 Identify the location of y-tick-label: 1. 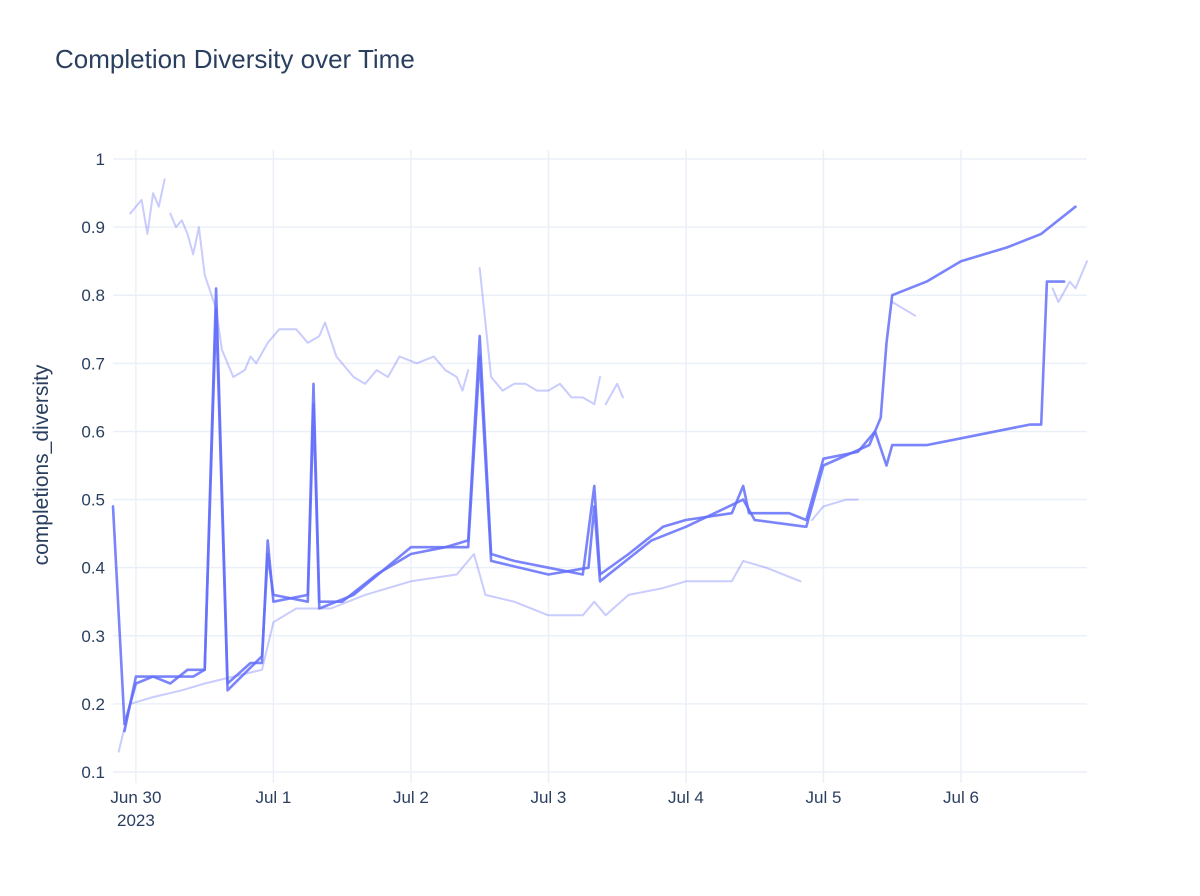
(100, 159).